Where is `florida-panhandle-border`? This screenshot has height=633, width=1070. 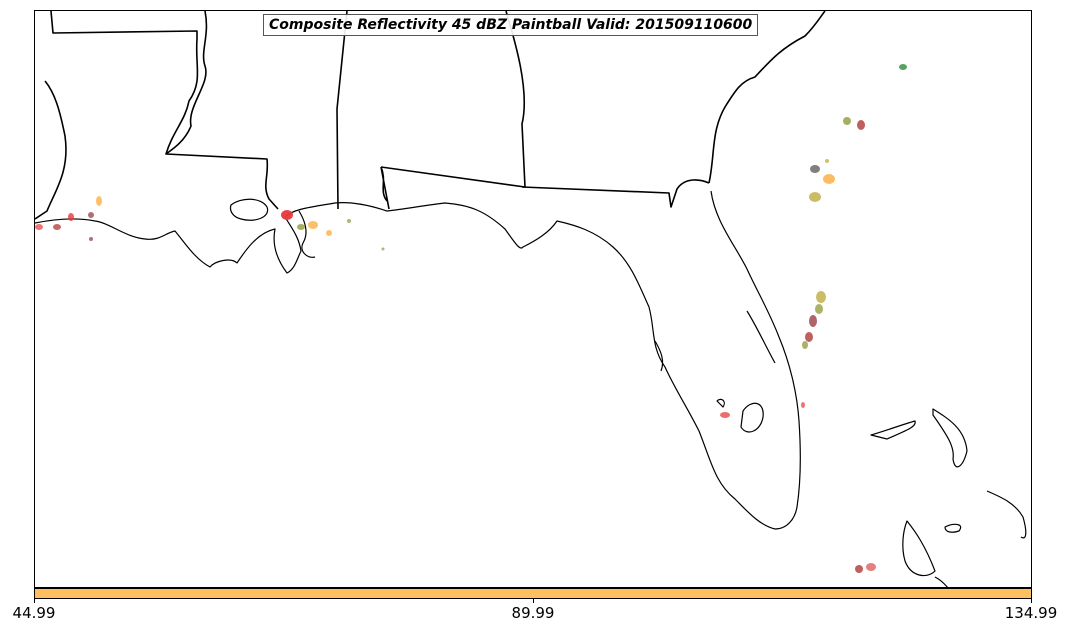 florida-panhandle-border is located at coordinates (385, 188).